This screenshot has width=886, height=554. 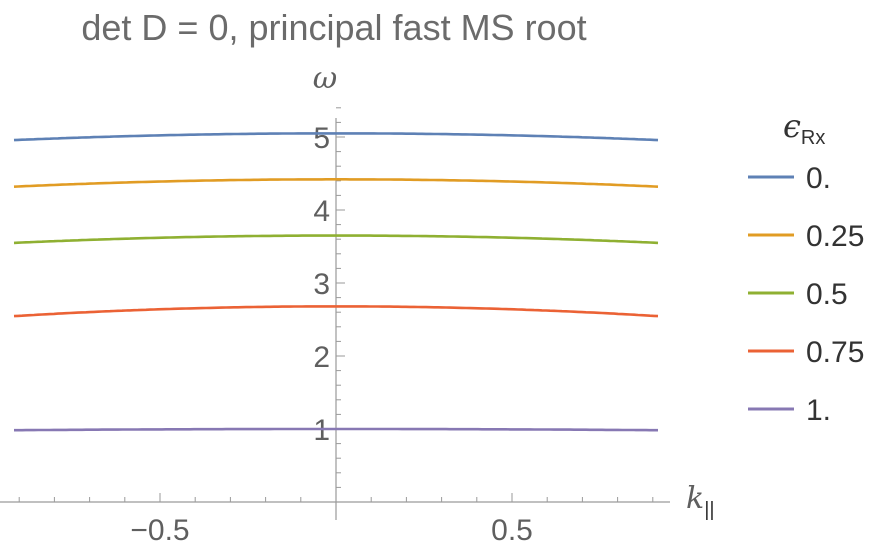 I want to click on legend-title: ϵRx, so click(x=804, y=128).